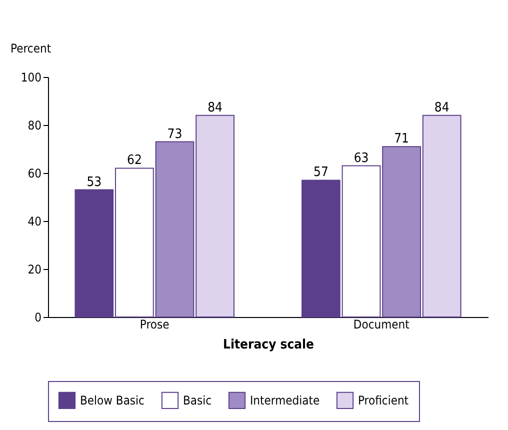 The image size is (508, 430). I want to click on y-tick-label: 0, so click(38, 317).